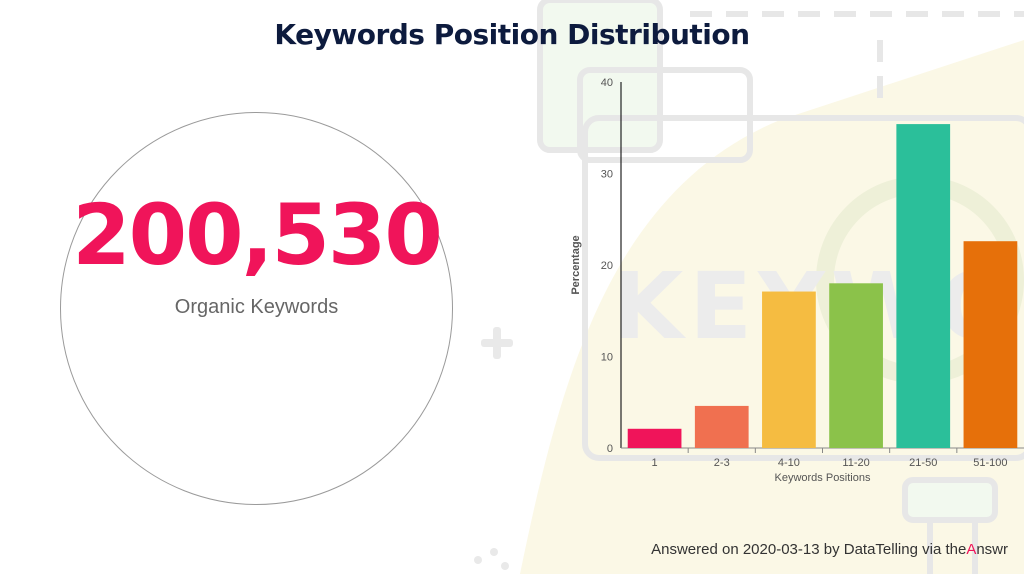 This screenshot has width=1024, height=574. Describe the element at coordinates (576, 264) in the screenshot. I see `y-axis-label: Percentage` at that location.